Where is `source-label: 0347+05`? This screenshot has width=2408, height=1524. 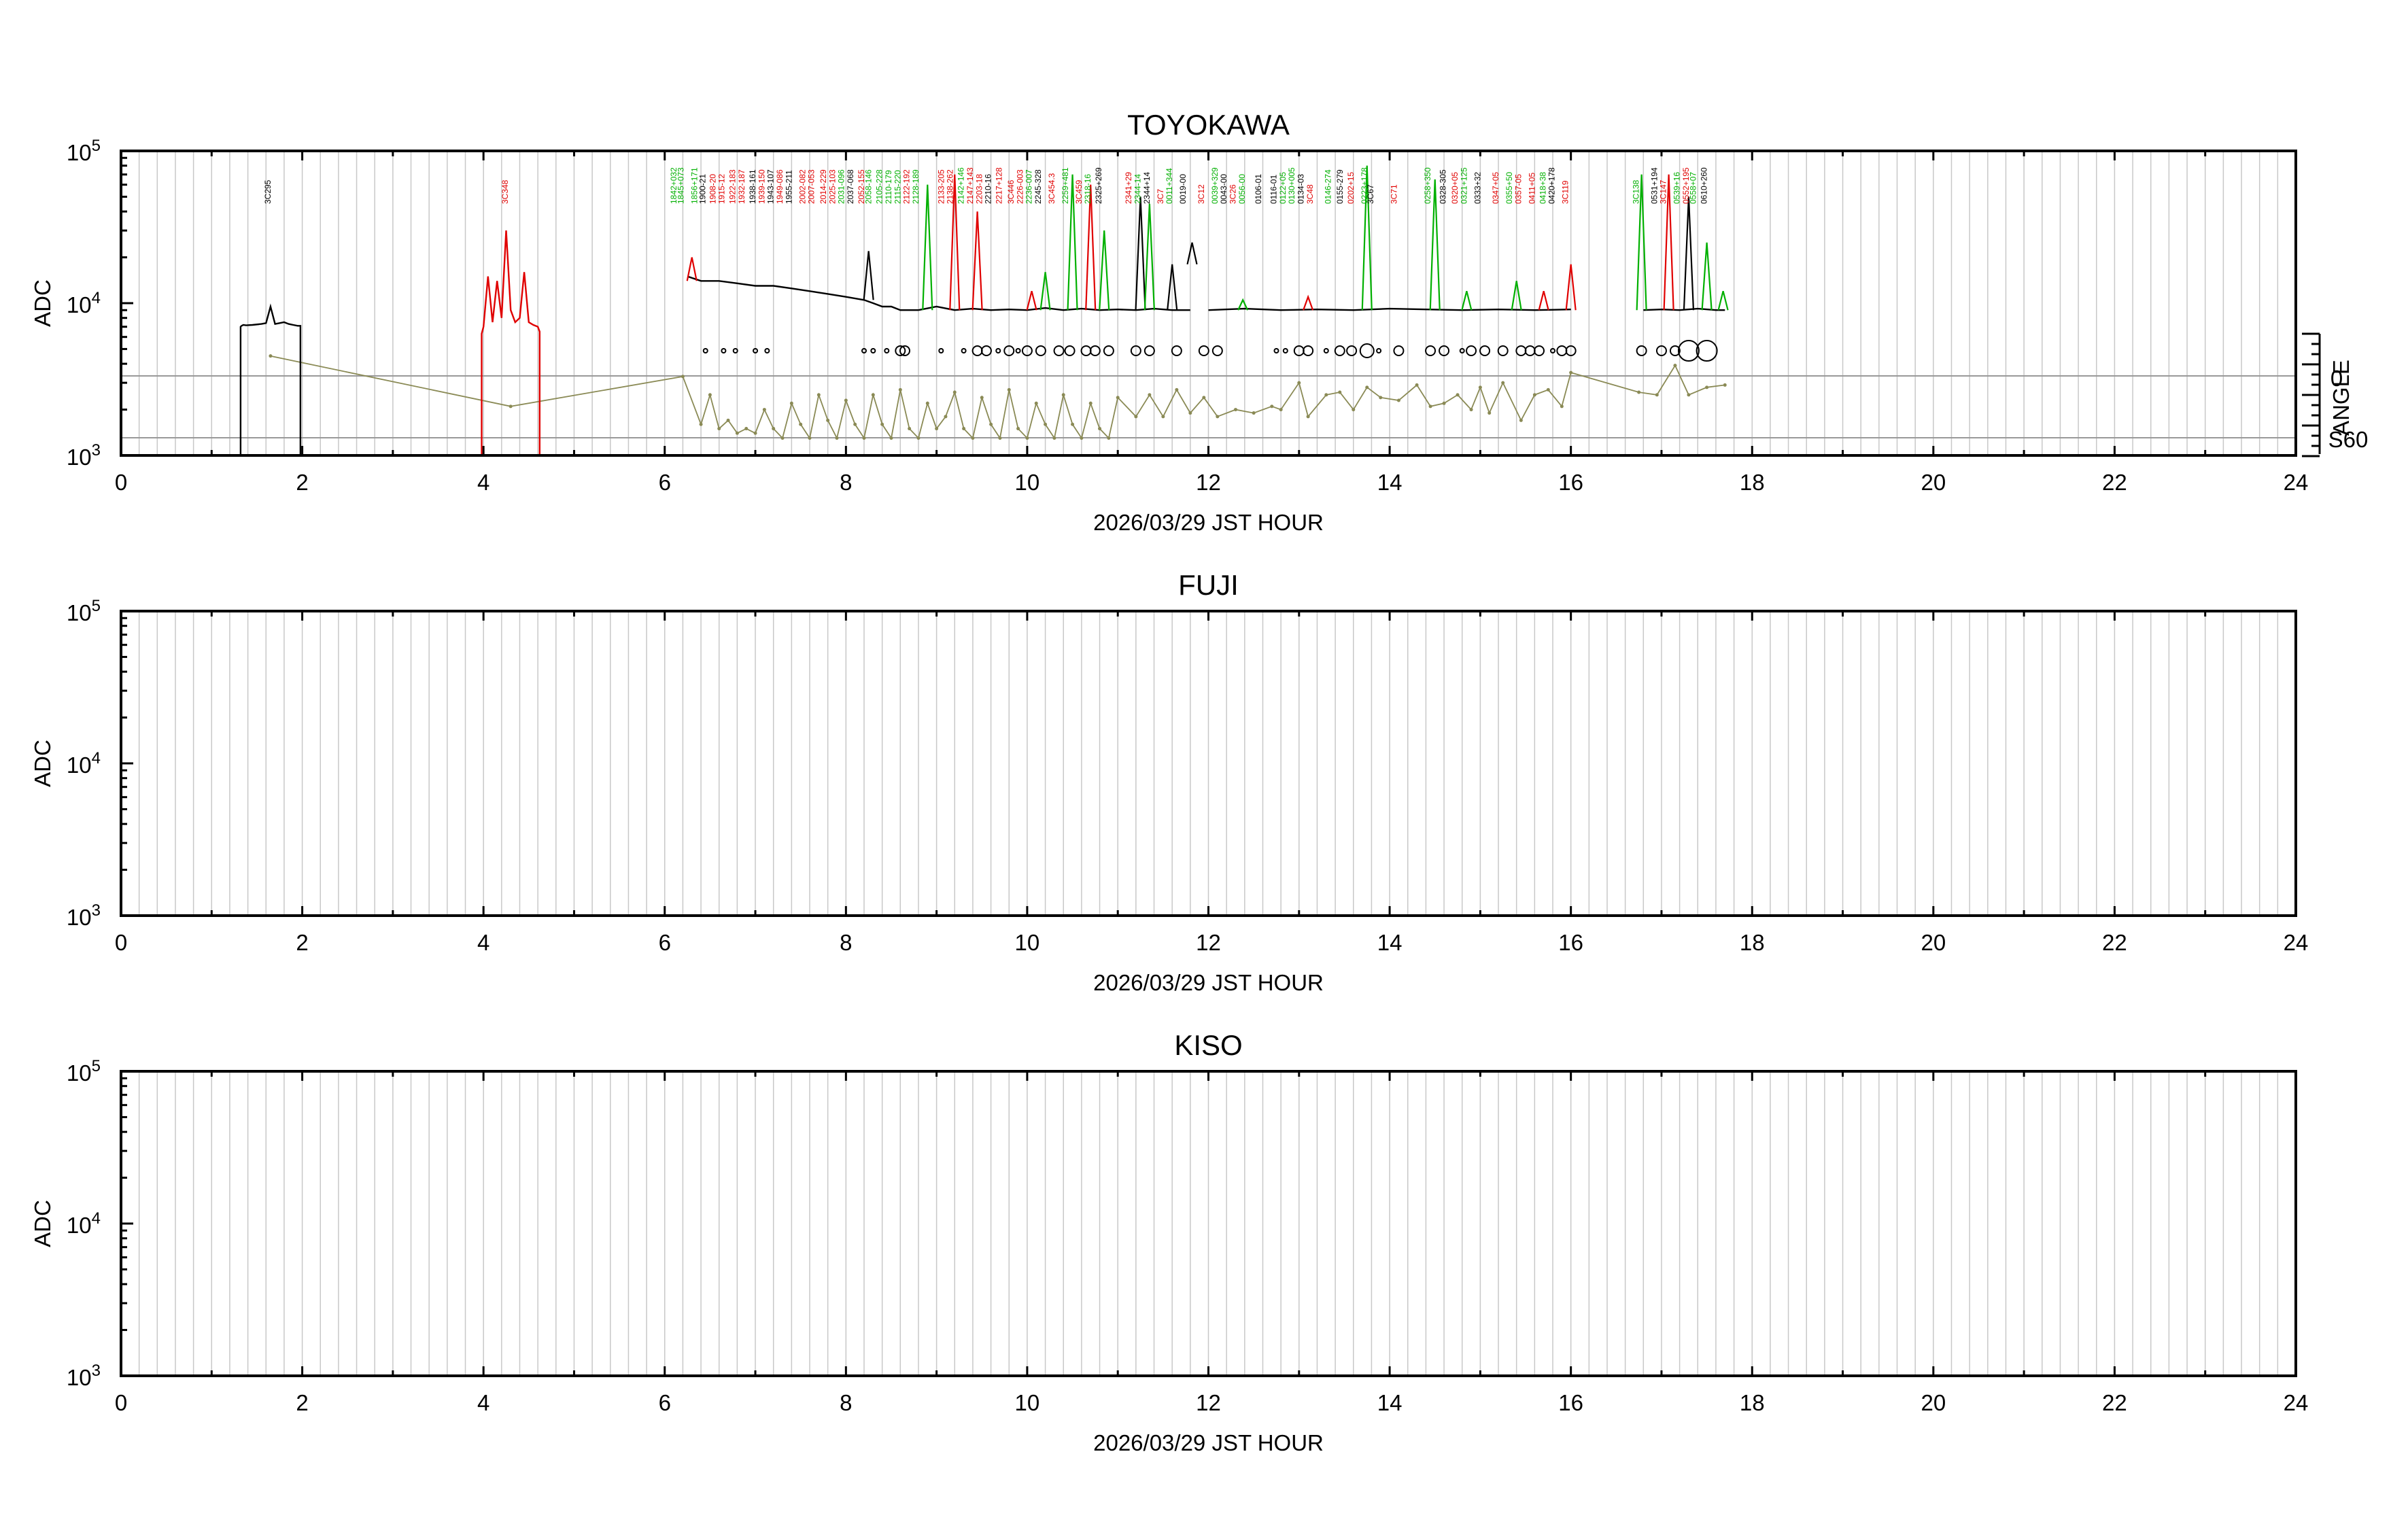 source-label: 0347+05 is located at coordinates (1495, 188).